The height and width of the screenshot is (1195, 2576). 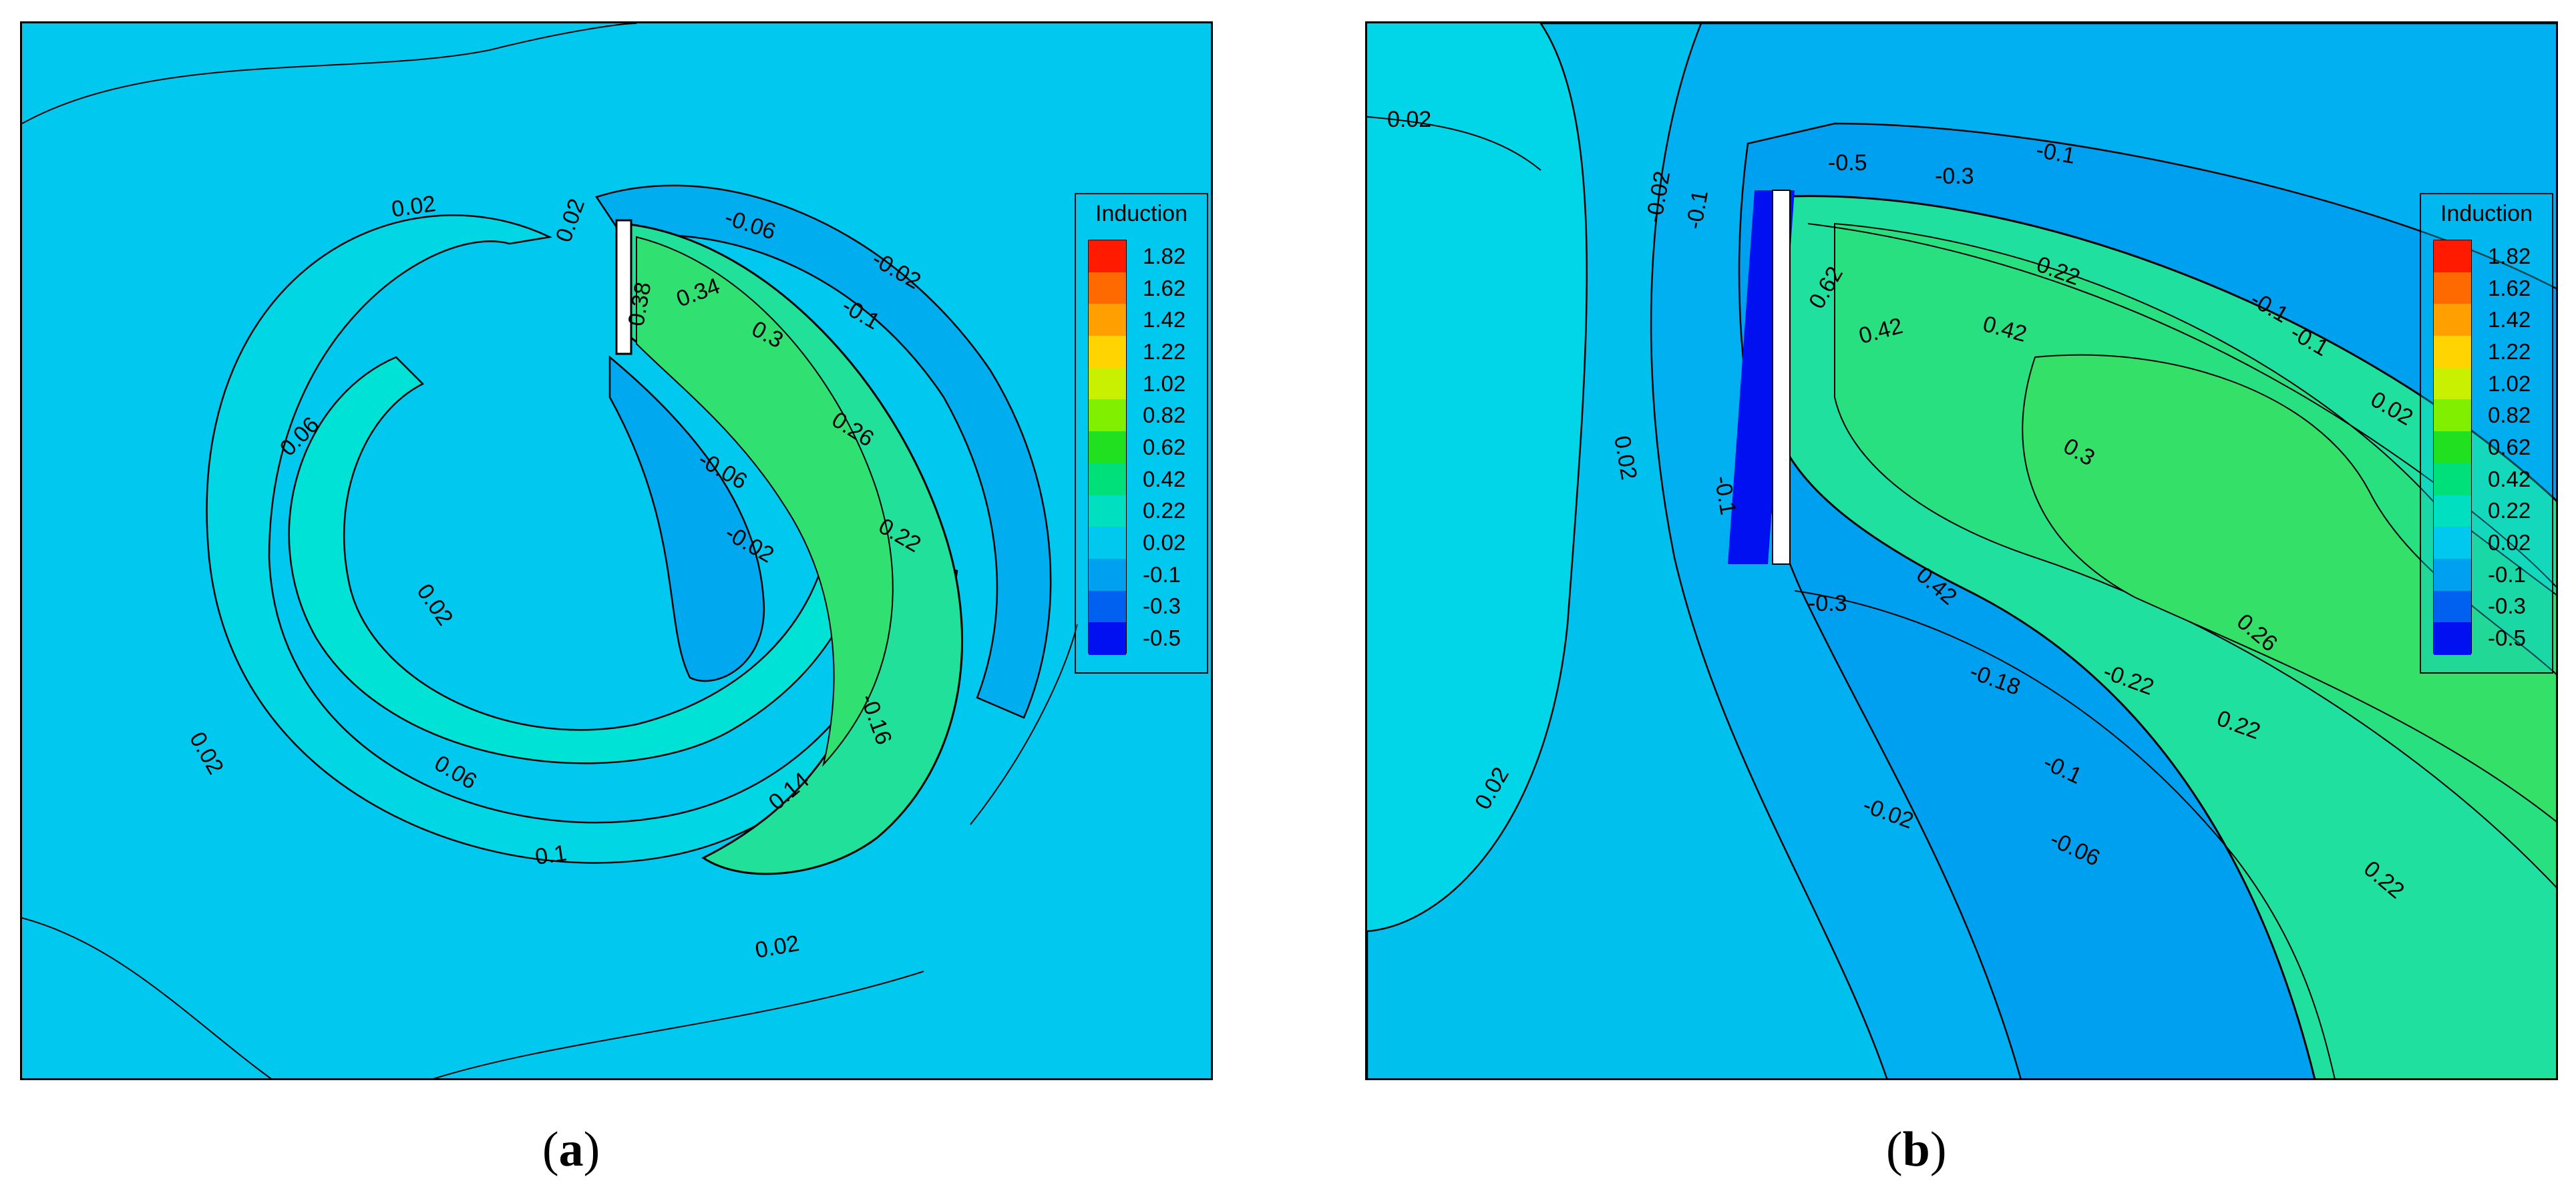 What do you see at coordinates (687, 519) in the screenshot?
I see `contour-low-region` at bounding box center [687, 519].